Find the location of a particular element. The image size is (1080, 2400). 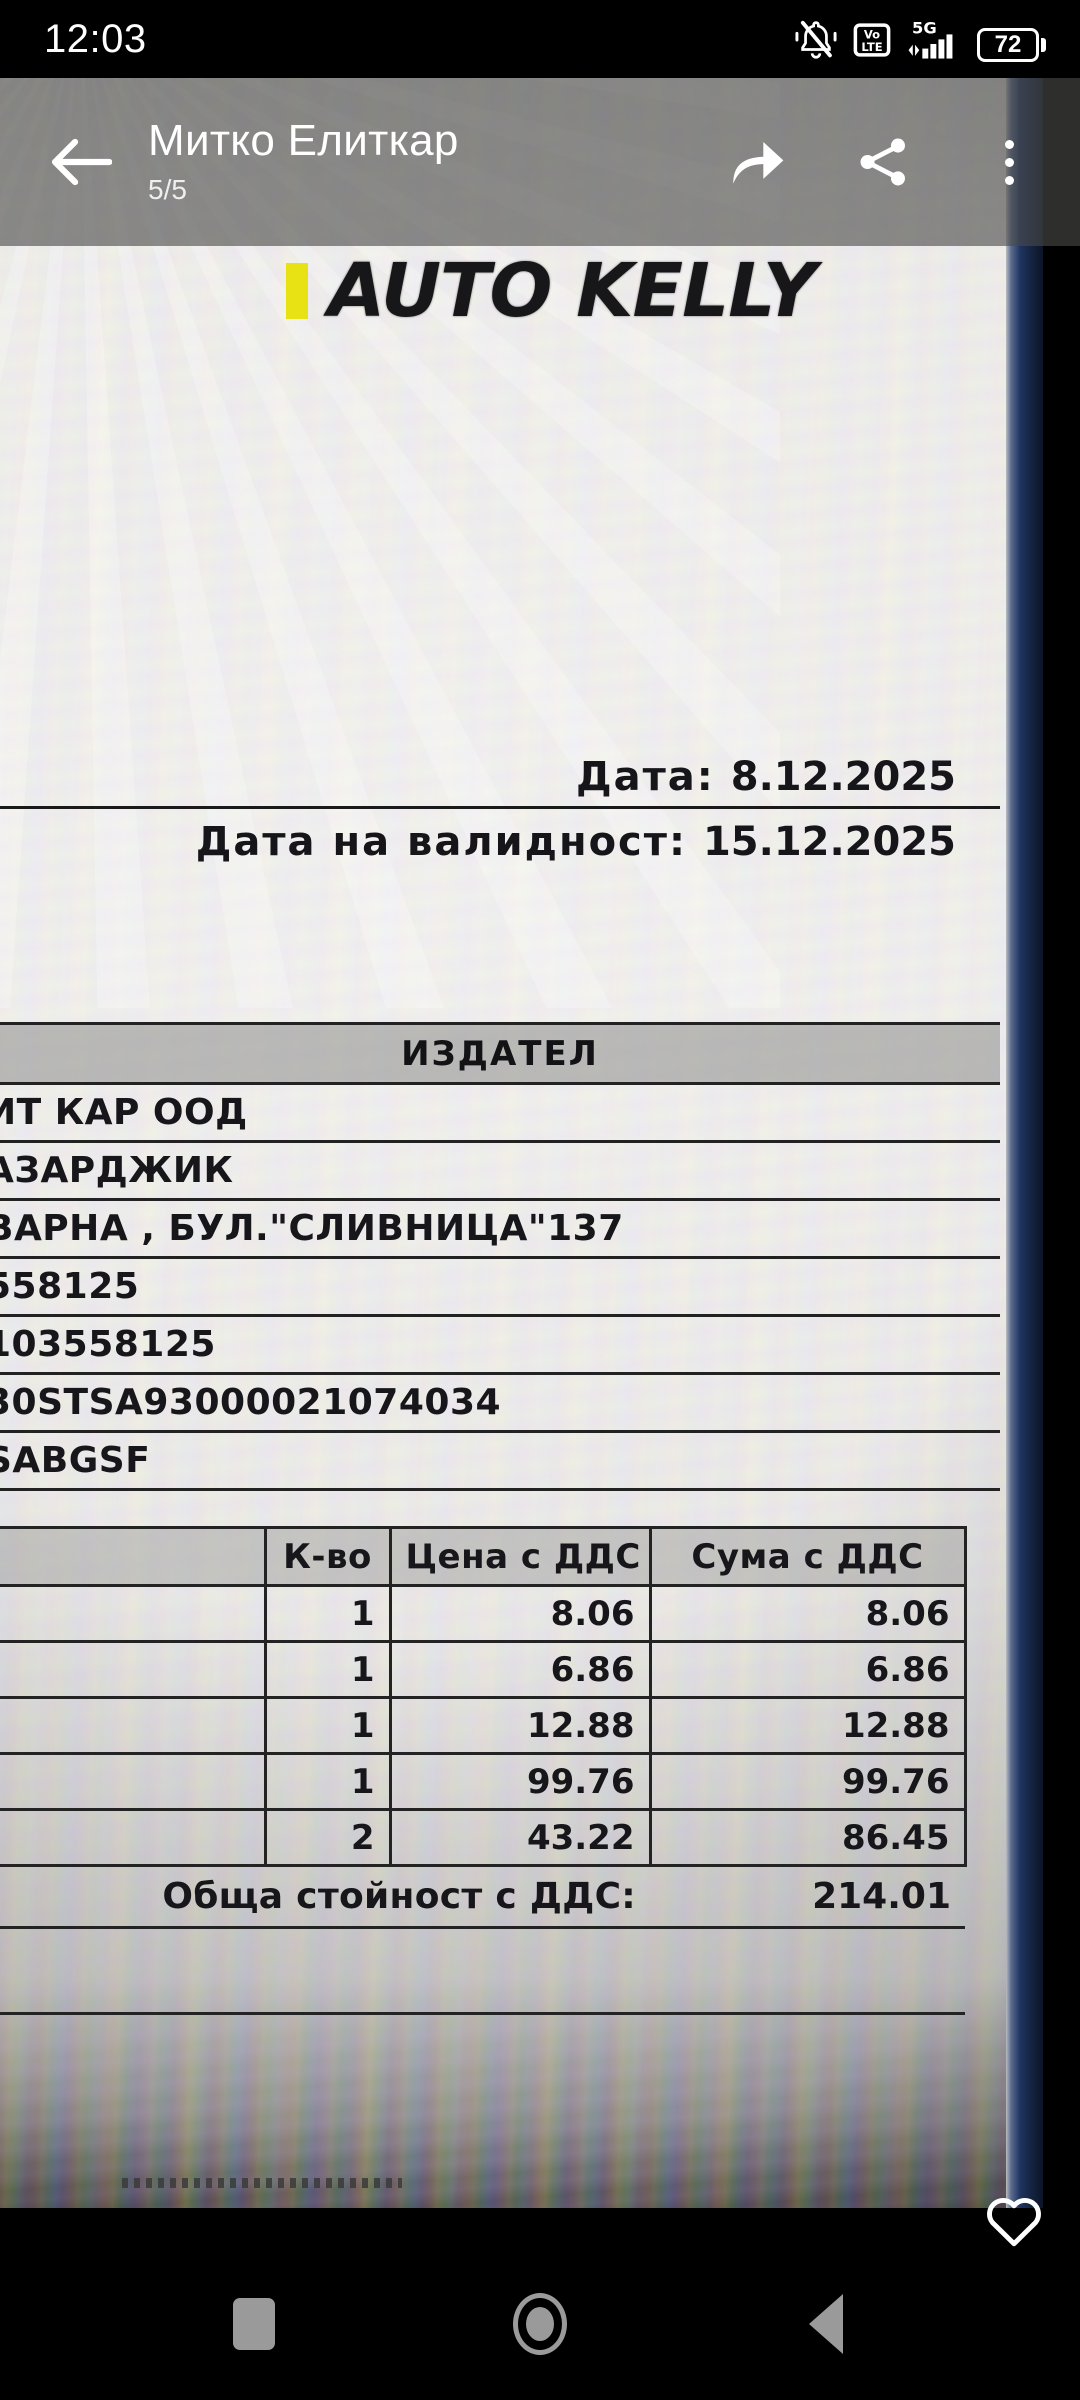

toolbar-actions is located at coordinates (883, 162).